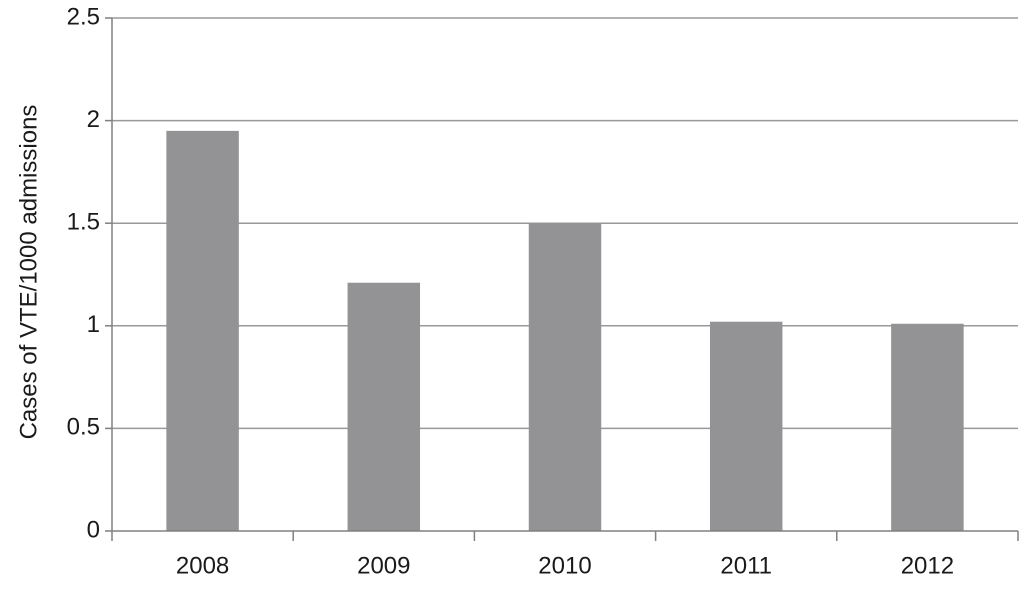 This screenshot has height=590, width=1024. What do you see at coordinates (83, 16) in the screenshot?
I see `y-tick-label: 2.5` at bounding box center [83, 16].